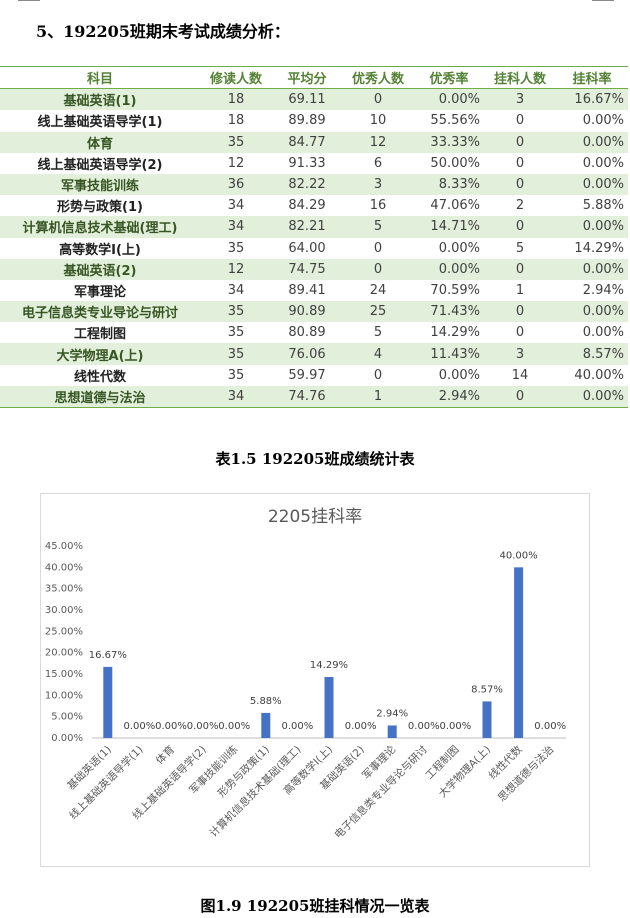 The image size is (630, 918). What do you see at coordinates (603, 206) in the screenshot?
I see `table-cell: 5.88%` at bounding box center [603, 206].